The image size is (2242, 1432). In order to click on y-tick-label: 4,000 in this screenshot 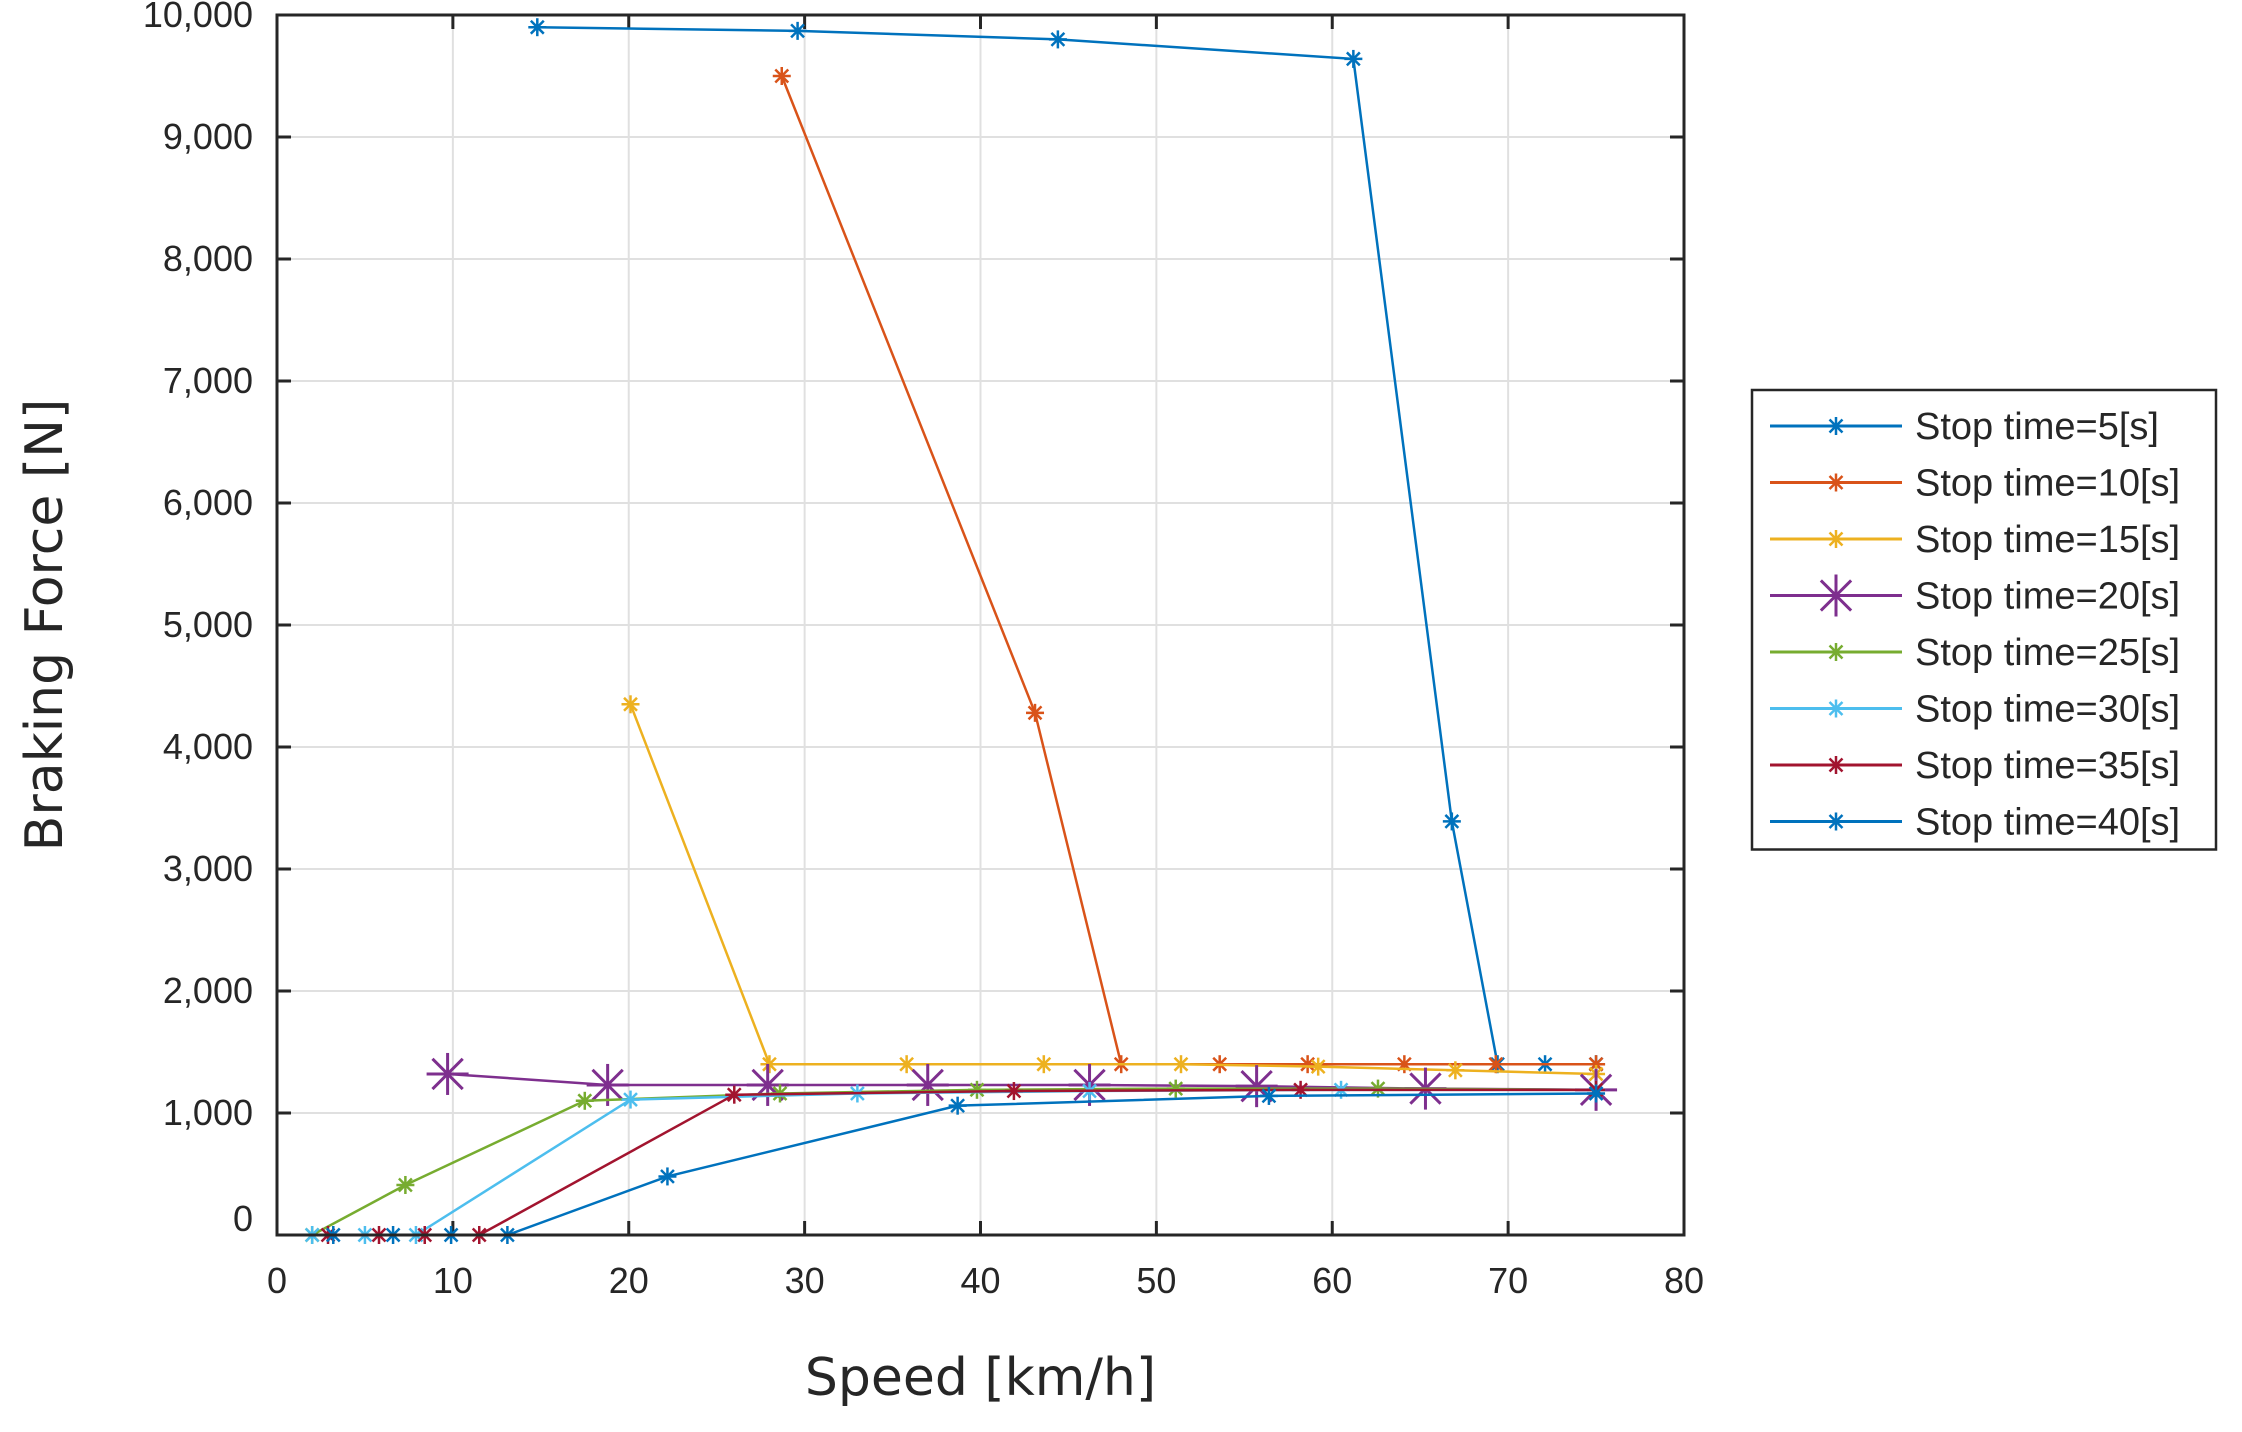, I will do `click(208, 746)`.